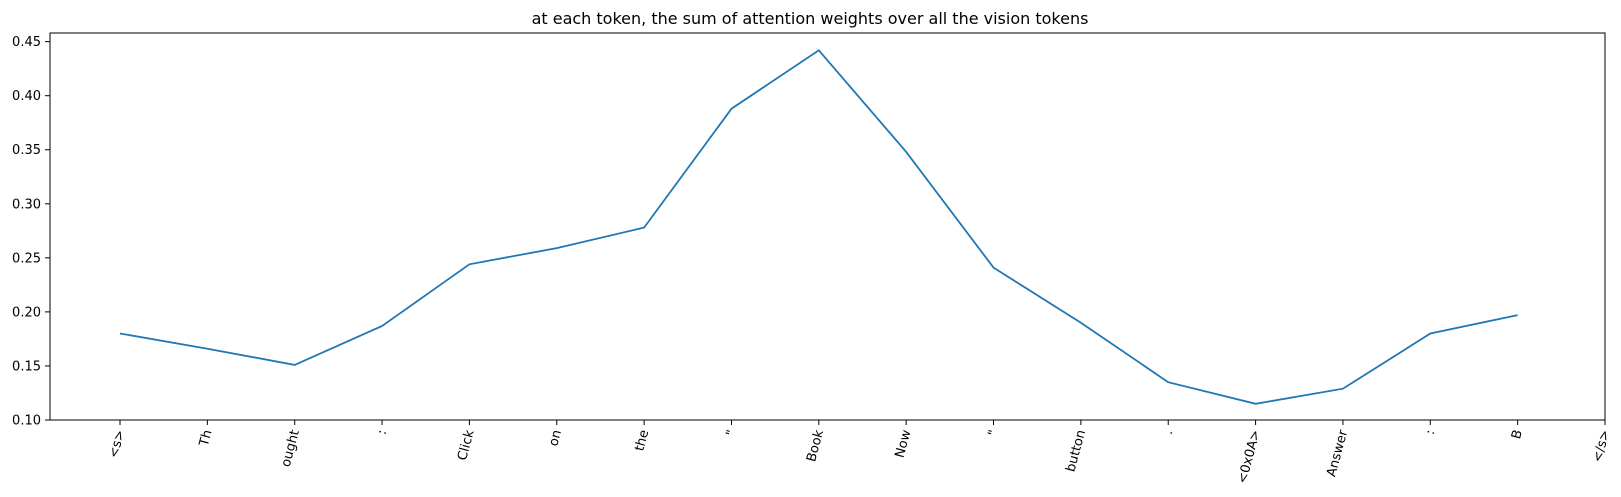 The height and width of the screenshot is (497, 1621). I want to click on x-tick-label: Th, so click(206, 438).